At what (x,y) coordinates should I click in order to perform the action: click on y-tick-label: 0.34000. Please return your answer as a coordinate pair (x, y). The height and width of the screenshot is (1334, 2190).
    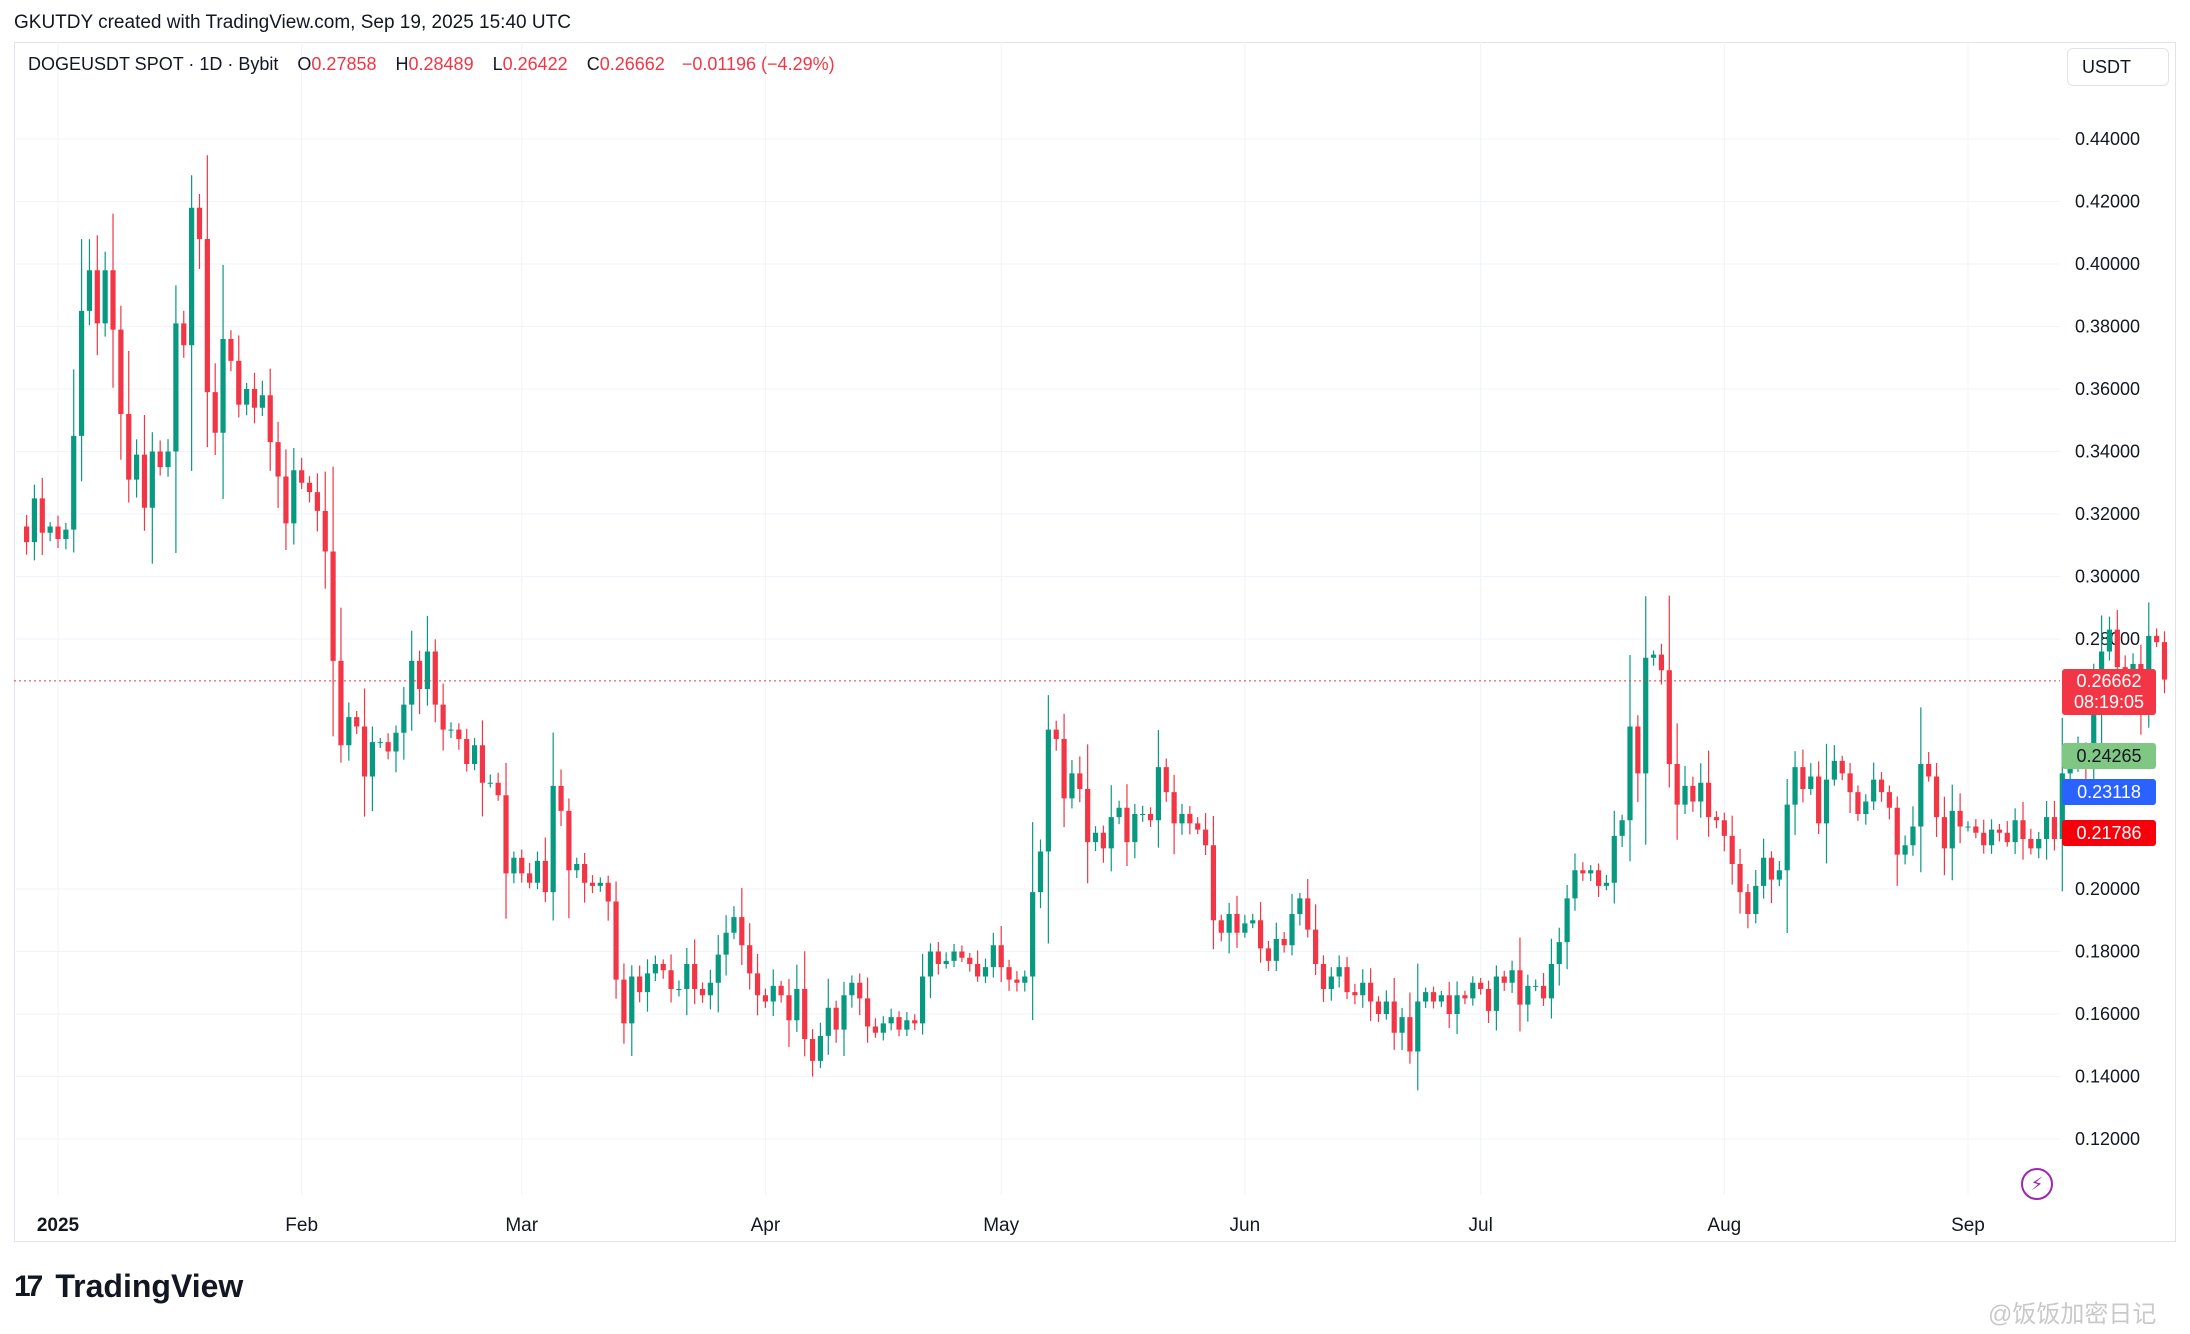
    Looking at the image, I should click on (2107, 452).